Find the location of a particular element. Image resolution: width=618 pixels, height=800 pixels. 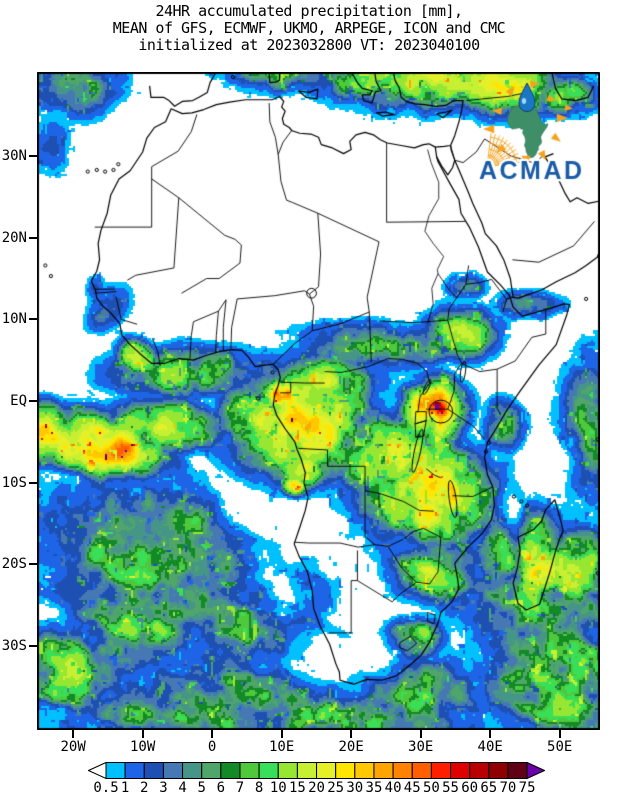

colorbar-label: 7 is located at coordinates (240, 788).